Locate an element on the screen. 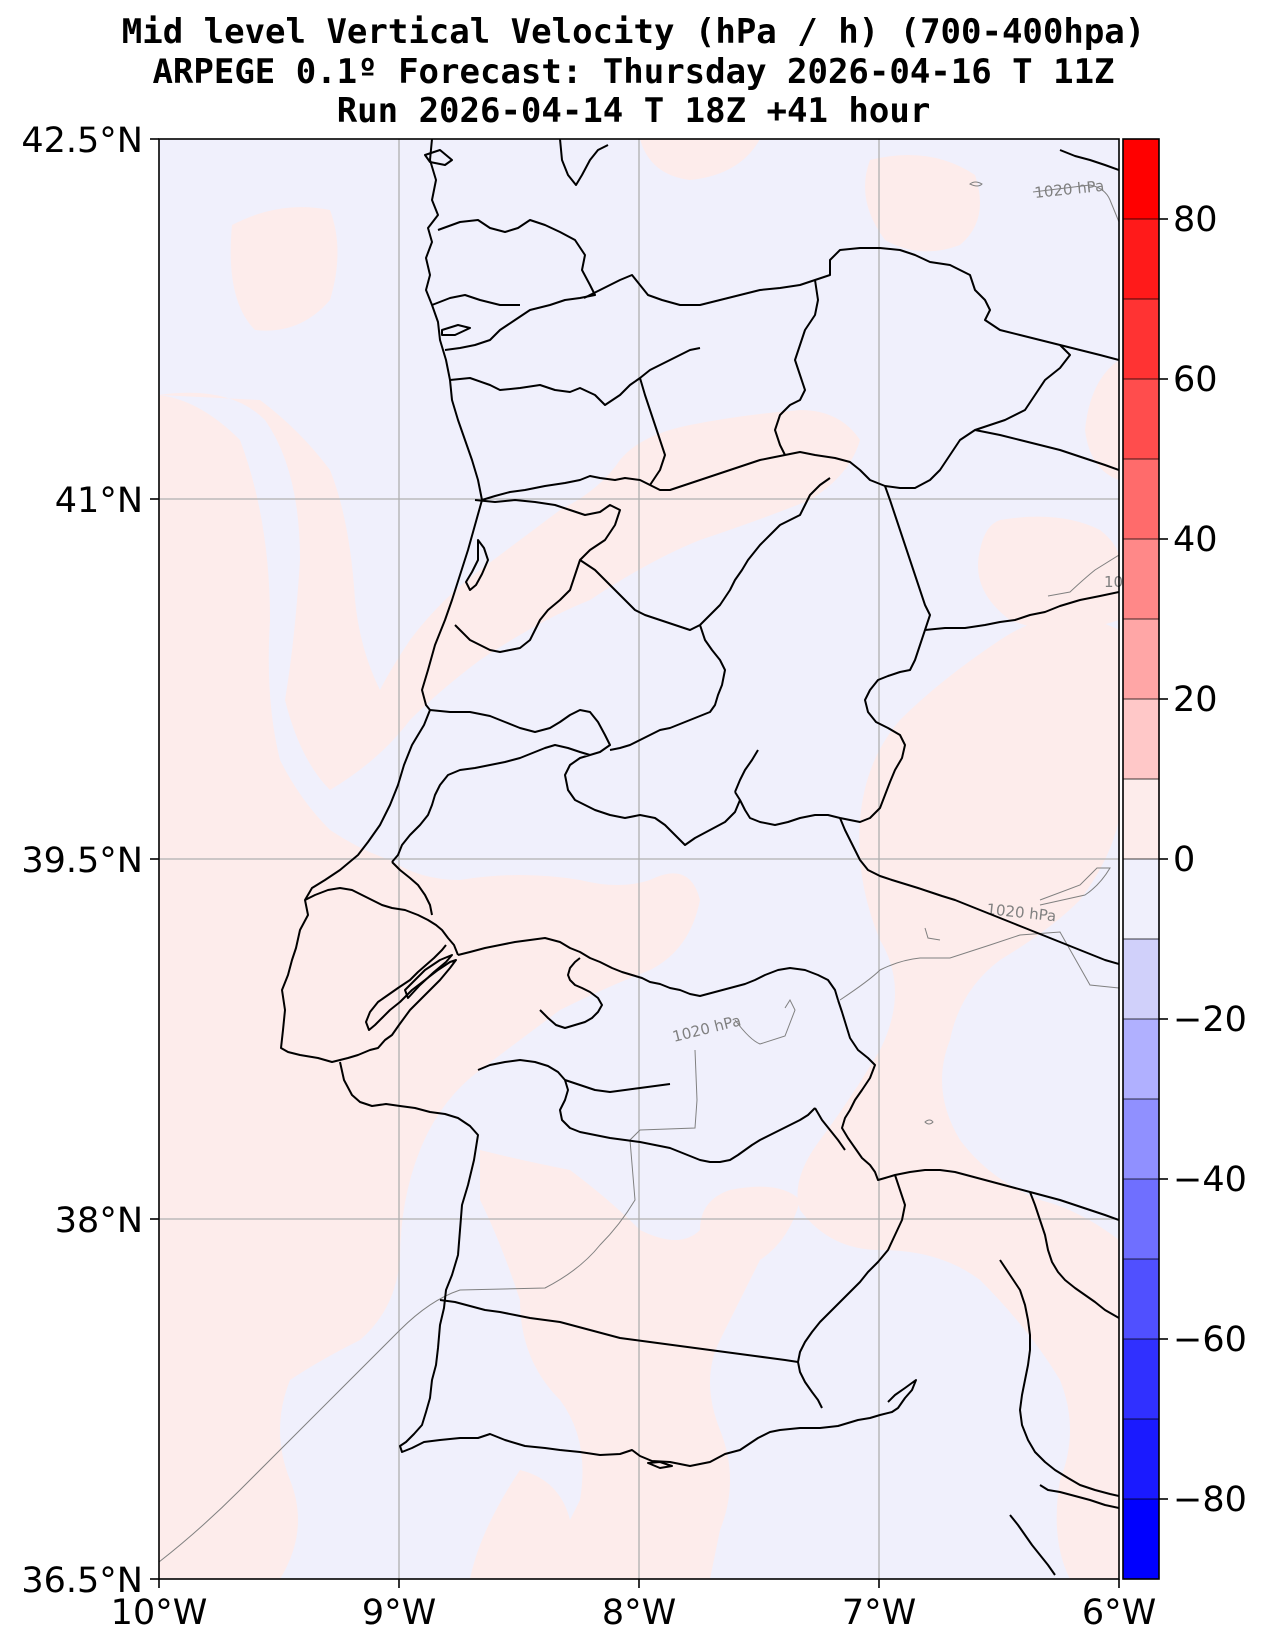 The width and height of the screenshot is (1267, 1646). border-northeast is located at coordinates (1046, 310).